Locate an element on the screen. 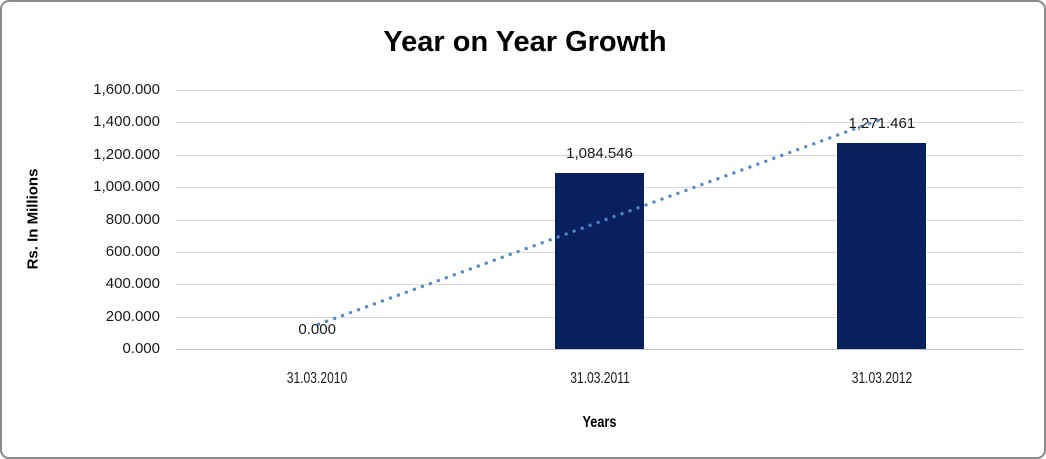 The width and height of the screenshot is (1046, 459). y-tick-label: 1,200.000 is located at coordinates (126, 154).